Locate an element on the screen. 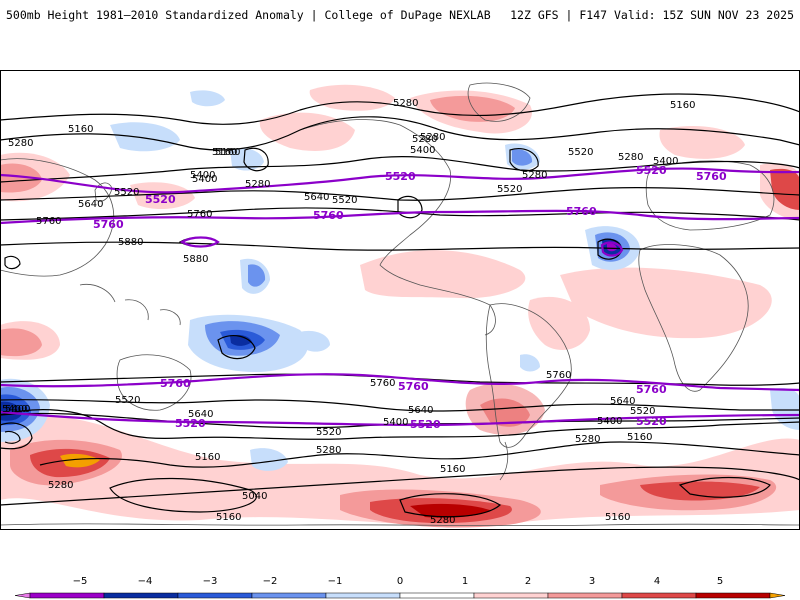 The width and height of the screenshot is (800, 600). purple-5880-closed is located at coordinates (199, 242).